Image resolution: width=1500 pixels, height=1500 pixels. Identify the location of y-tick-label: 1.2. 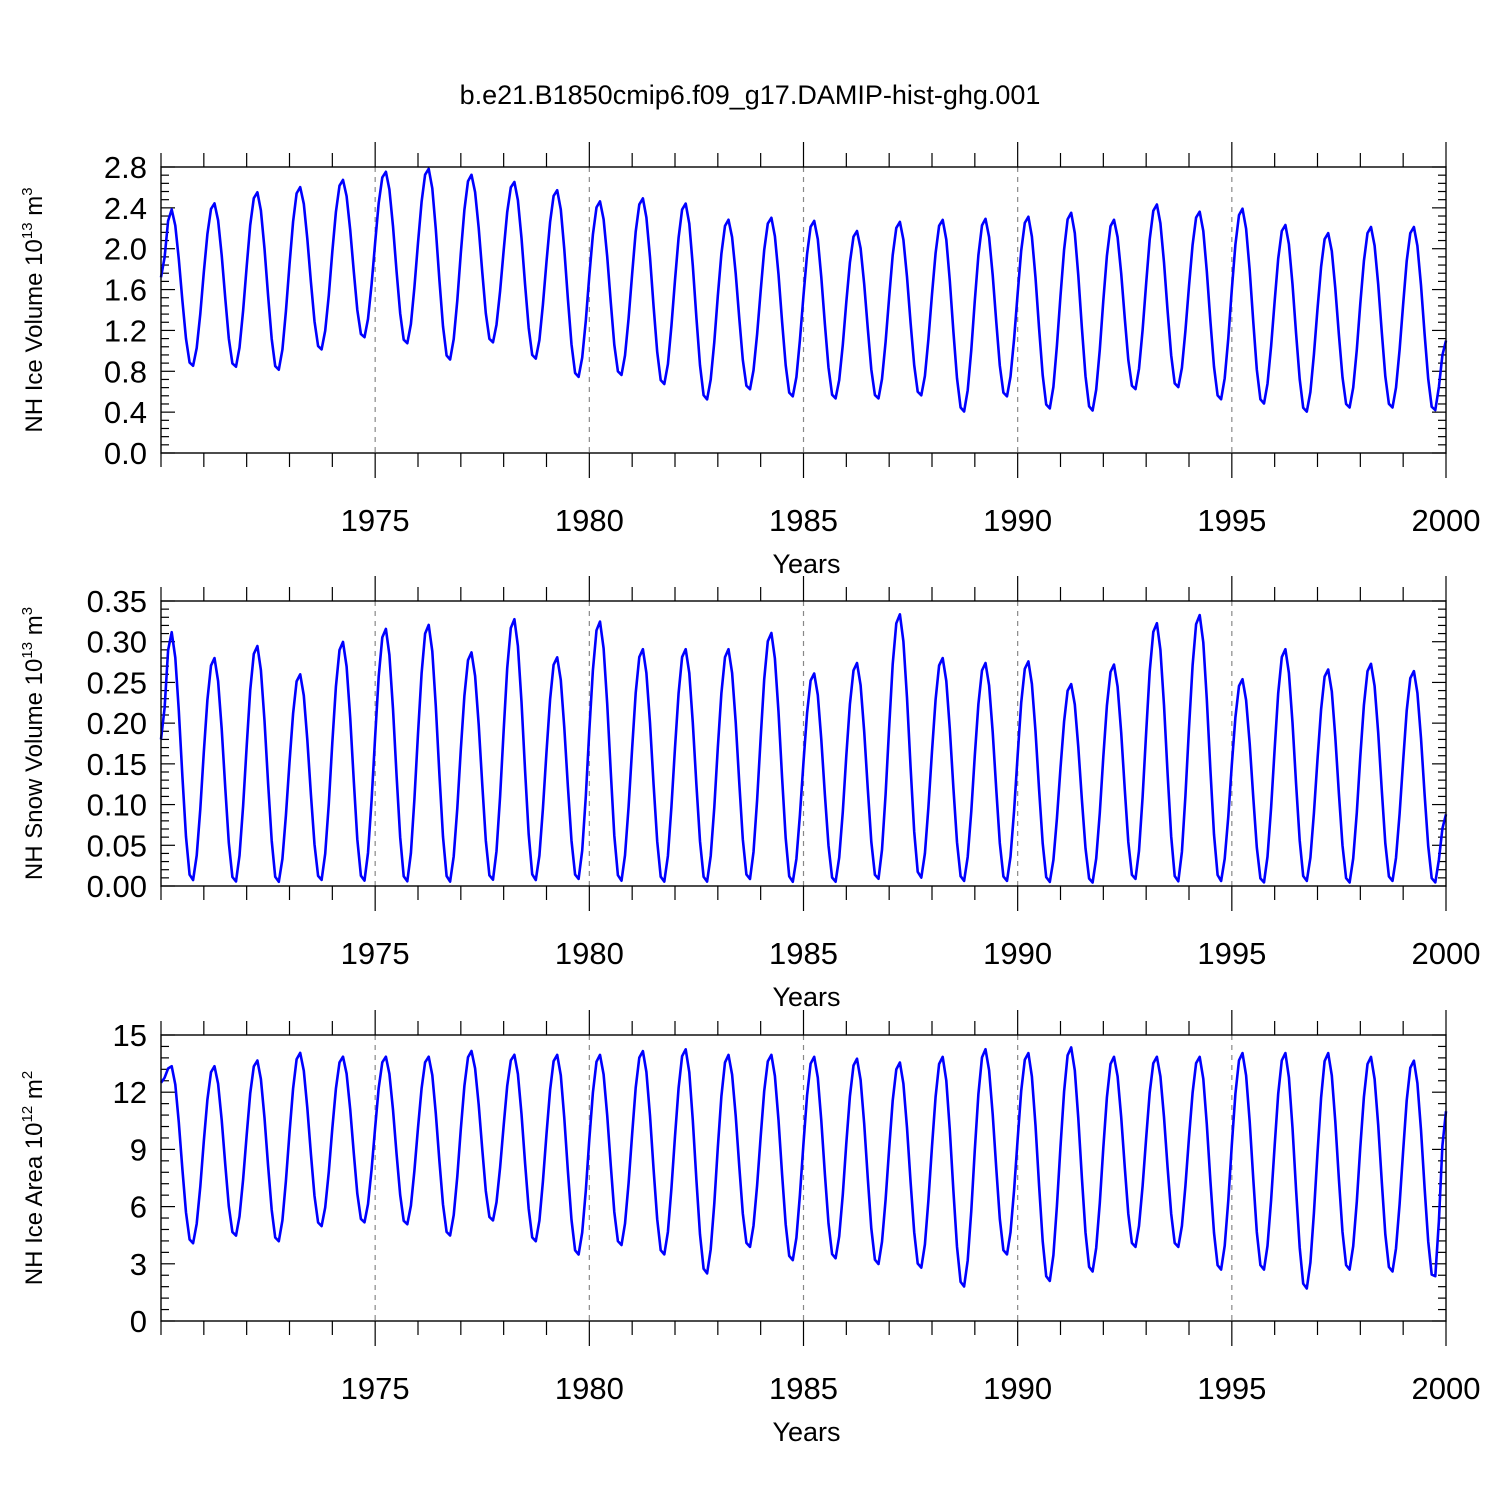
(125, 330).